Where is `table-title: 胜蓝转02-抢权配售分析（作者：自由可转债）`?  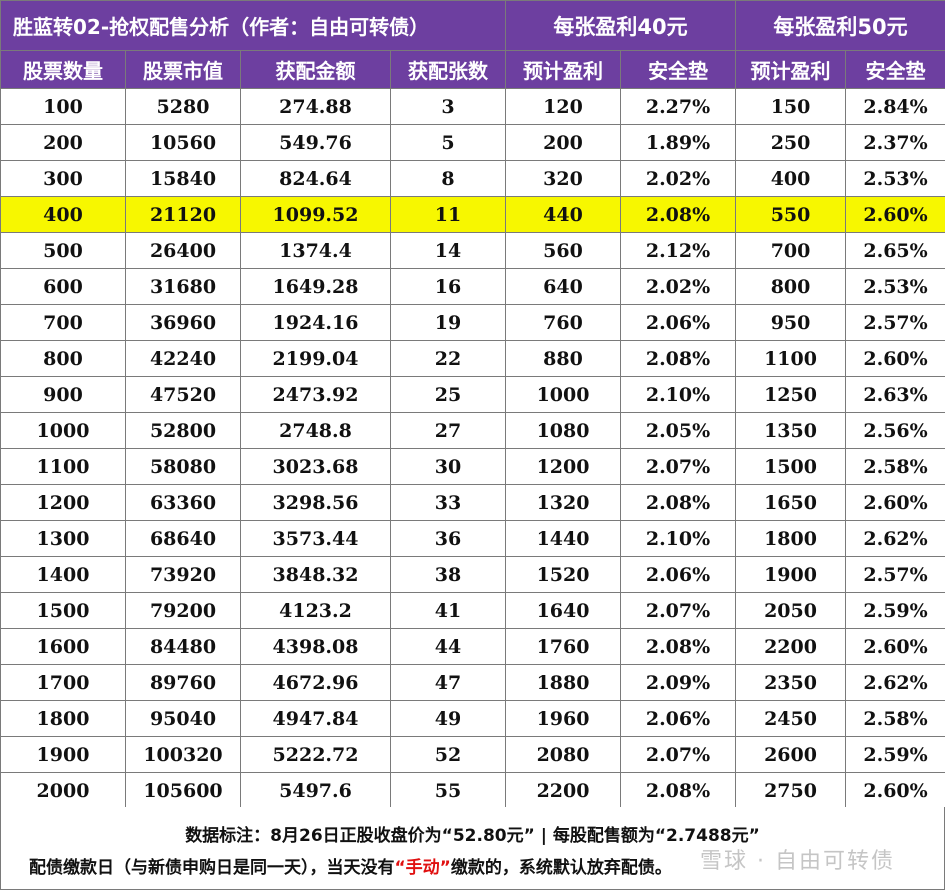
table-title: 胜蓝转02-抢权配售分析（作者：自由可转债） is located at coordinates (253, 25).